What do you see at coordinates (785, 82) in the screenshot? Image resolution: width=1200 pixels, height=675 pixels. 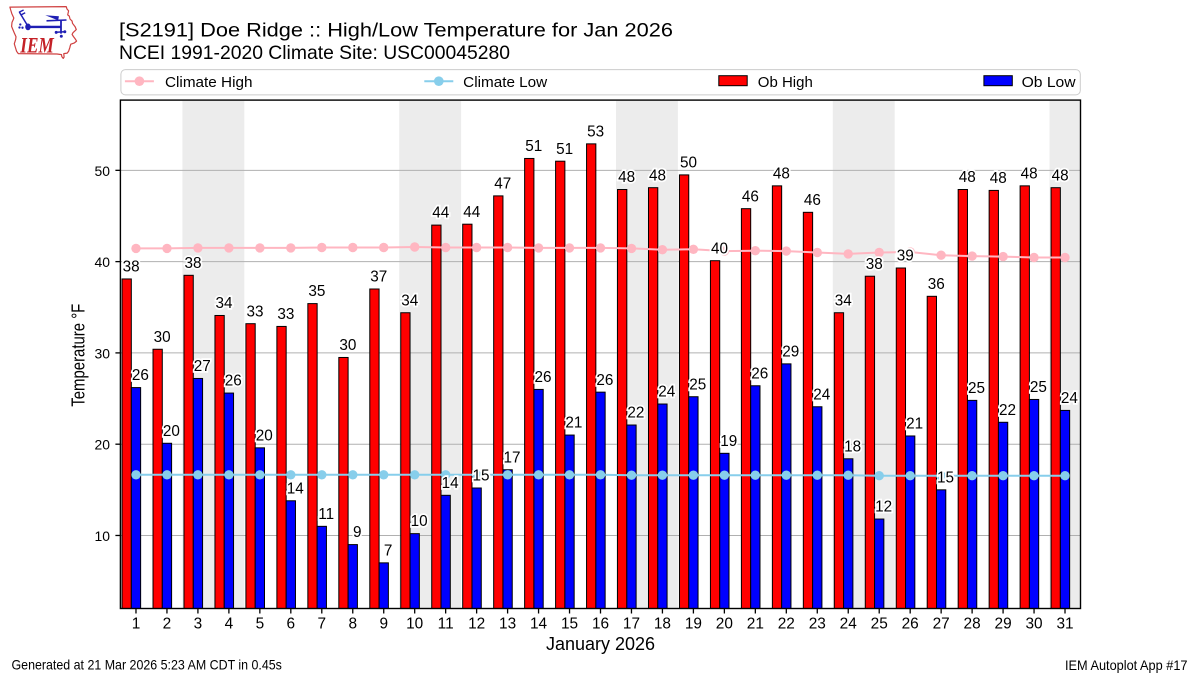 I see `svg-text: Ob High` at bounding box center [785, 82].